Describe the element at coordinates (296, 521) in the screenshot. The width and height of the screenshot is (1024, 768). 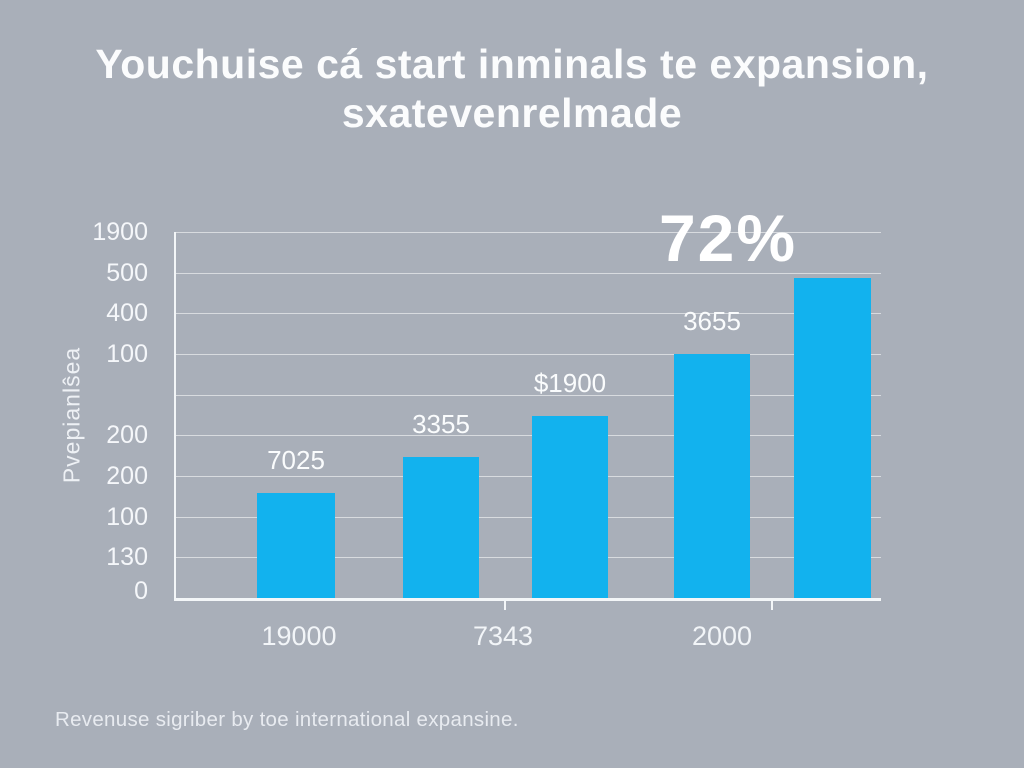
I see `bar-1: 7025` at that location.